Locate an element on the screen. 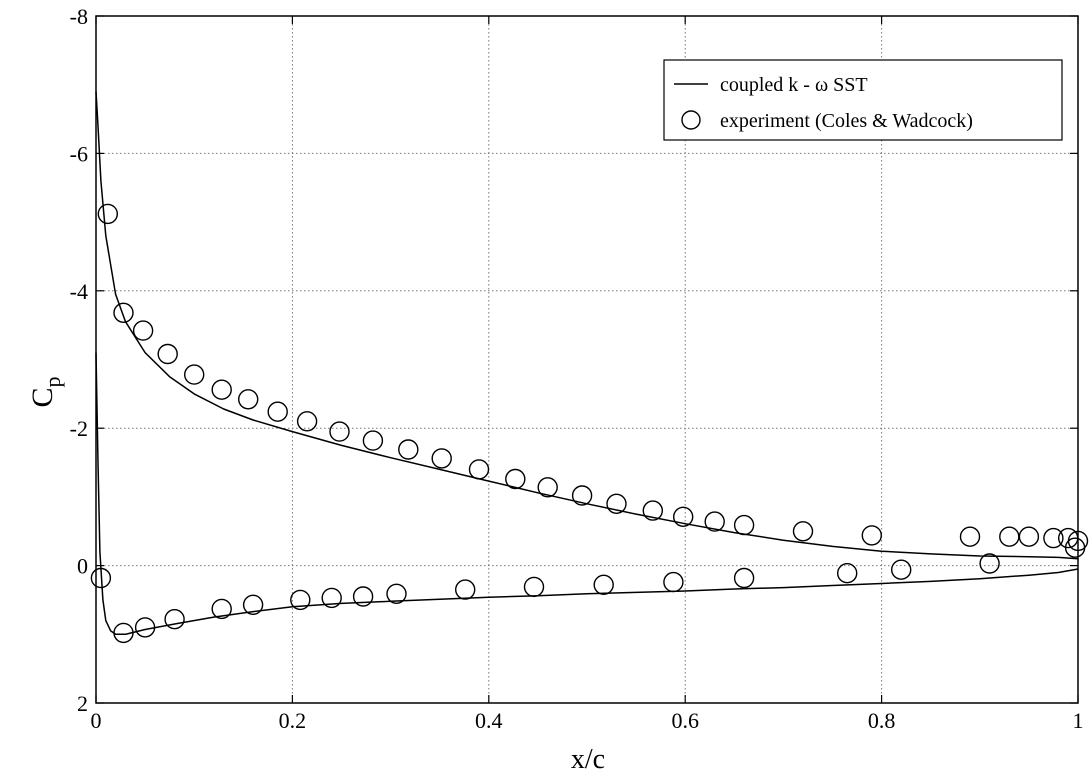 The image size is (1090, 774). x-tick-label: 1 is located at coordinates (1078, 720).